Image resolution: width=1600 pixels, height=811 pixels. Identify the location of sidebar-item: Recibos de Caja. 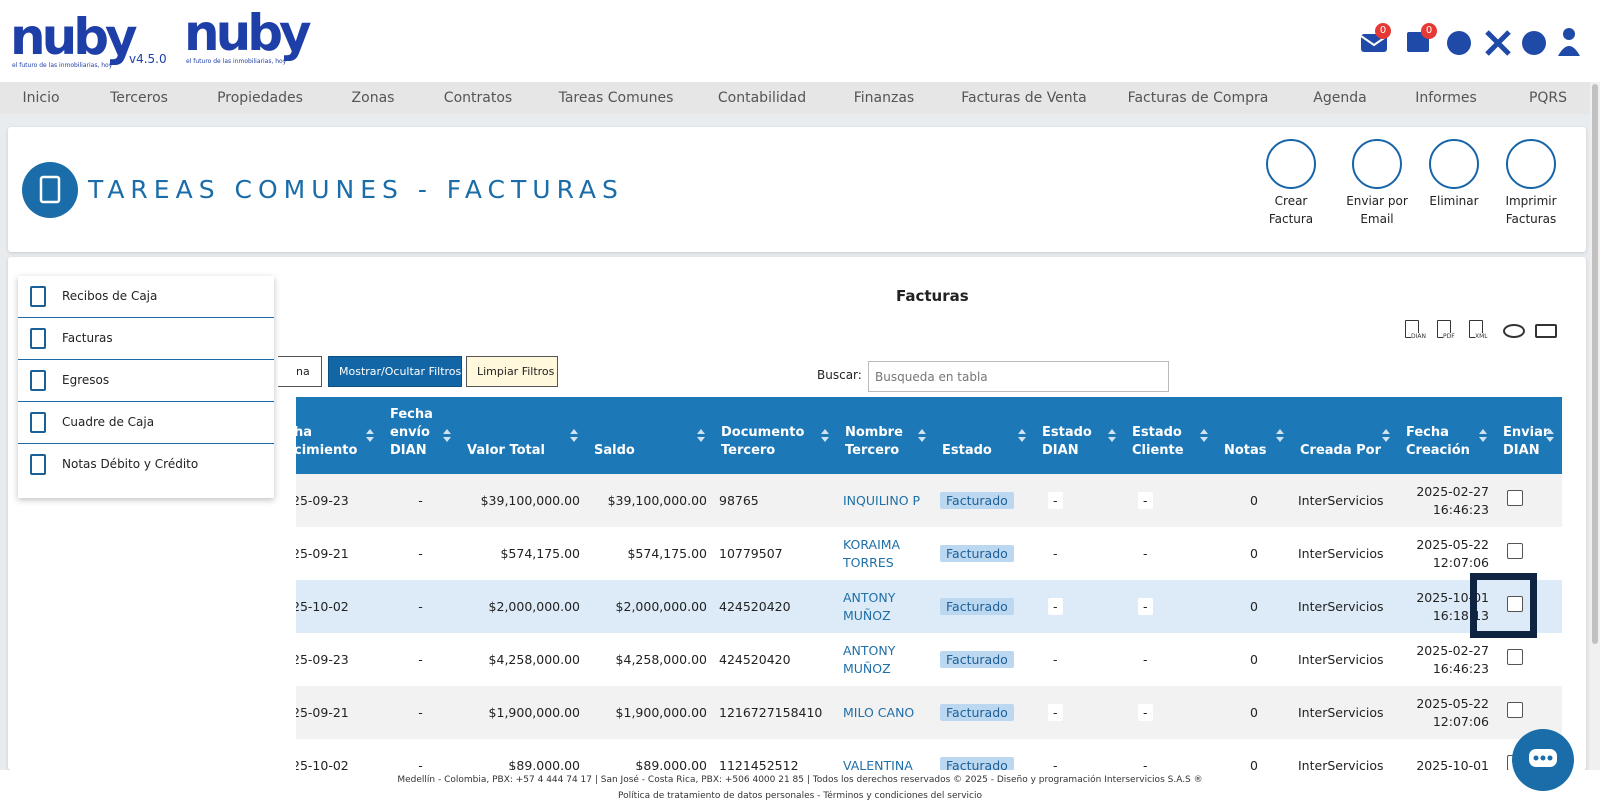
(146, 297).